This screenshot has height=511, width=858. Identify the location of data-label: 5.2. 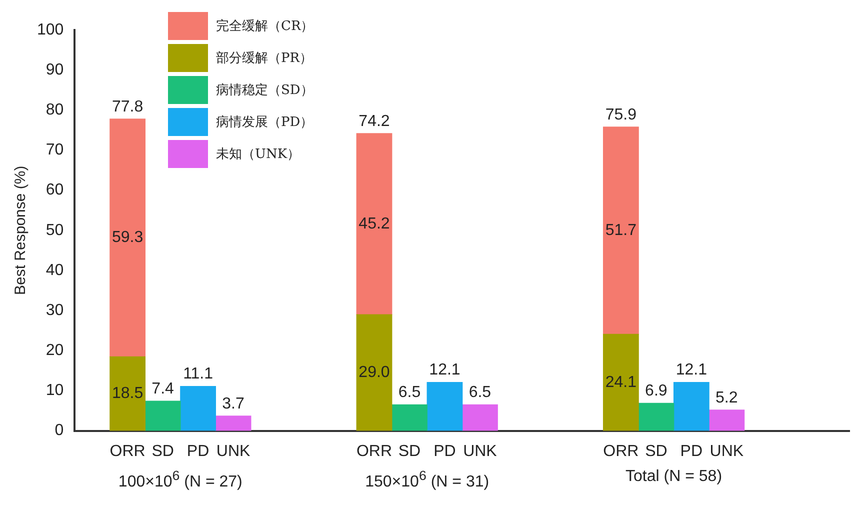
(727, 397).